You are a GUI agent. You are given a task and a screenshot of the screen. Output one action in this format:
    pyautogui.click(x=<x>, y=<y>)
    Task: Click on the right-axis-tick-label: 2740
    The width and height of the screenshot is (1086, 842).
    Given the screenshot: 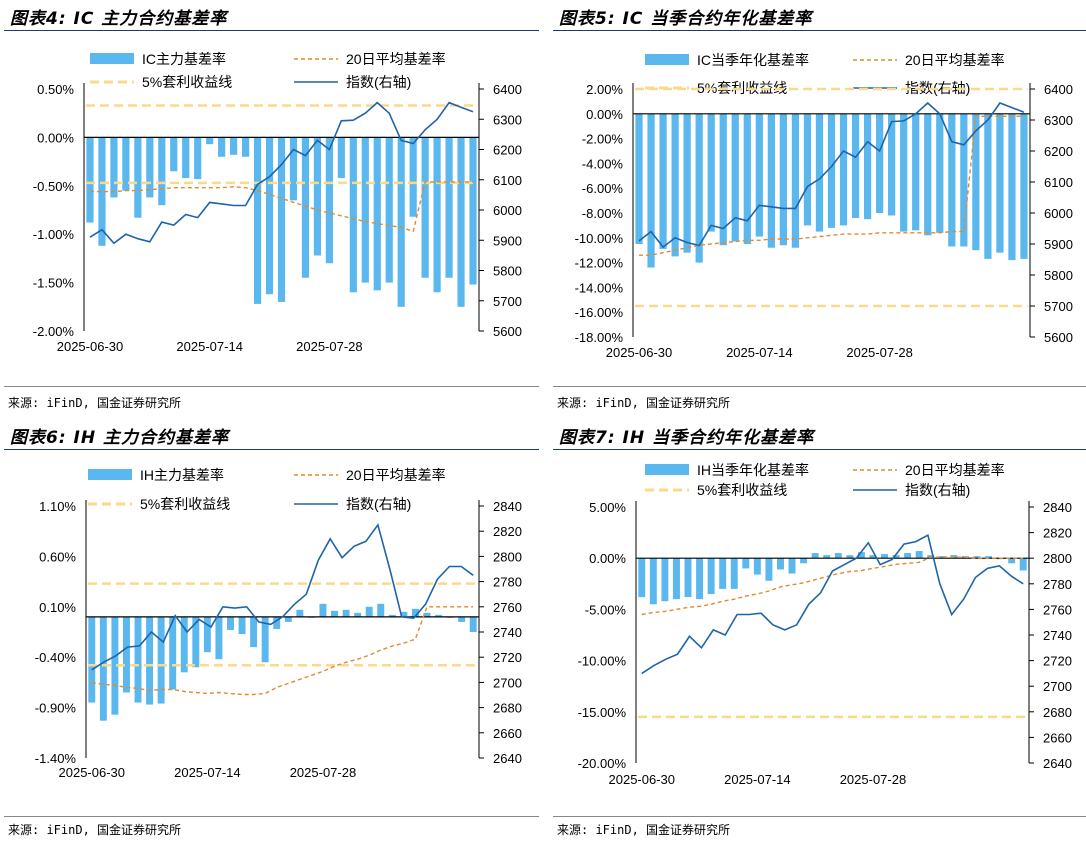 What is the action you would take?
    pyautogui.click(x=507, y=632)
    